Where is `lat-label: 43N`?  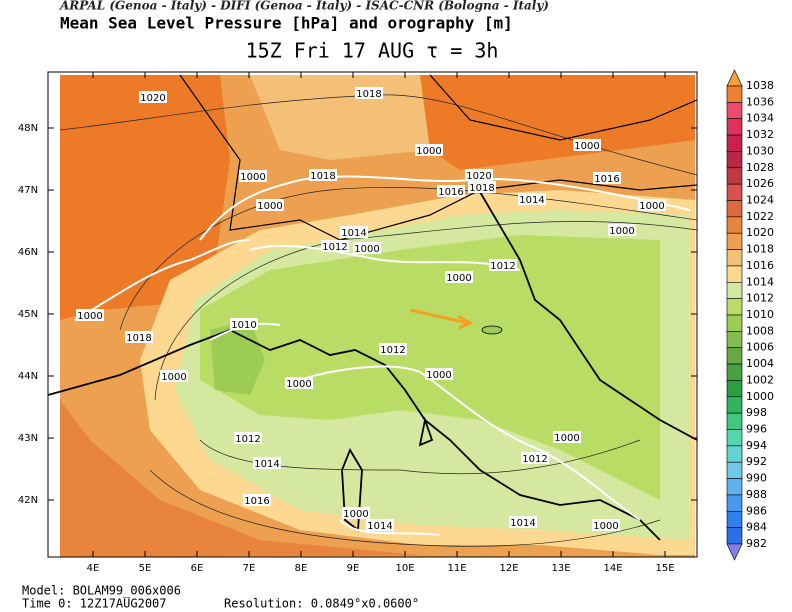
lat-label: 43N is located at coordinates (28, 438).